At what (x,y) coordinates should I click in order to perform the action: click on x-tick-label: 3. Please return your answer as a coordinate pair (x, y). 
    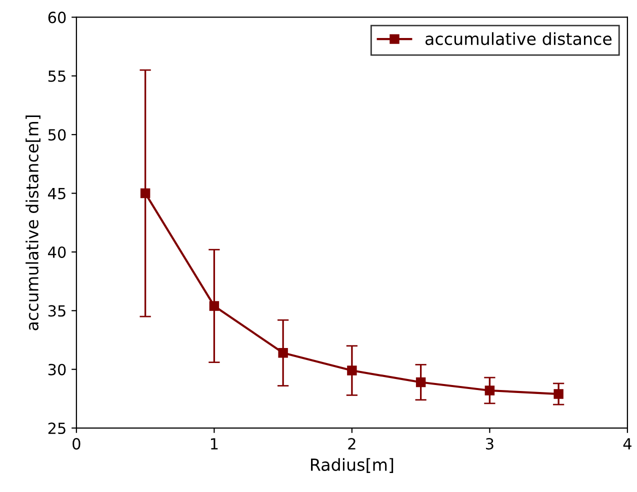
    Looking at the image, I should click on (490, 444).